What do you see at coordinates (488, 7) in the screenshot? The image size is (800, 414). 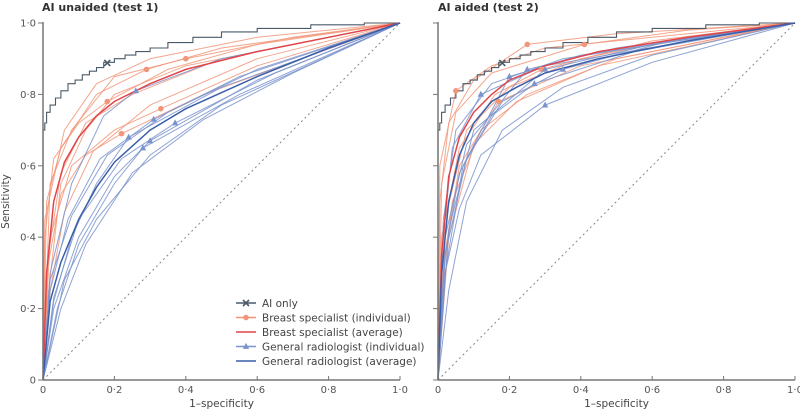 I see `panel-title: AI aided (test 2)` at bounding box center [488, 7].